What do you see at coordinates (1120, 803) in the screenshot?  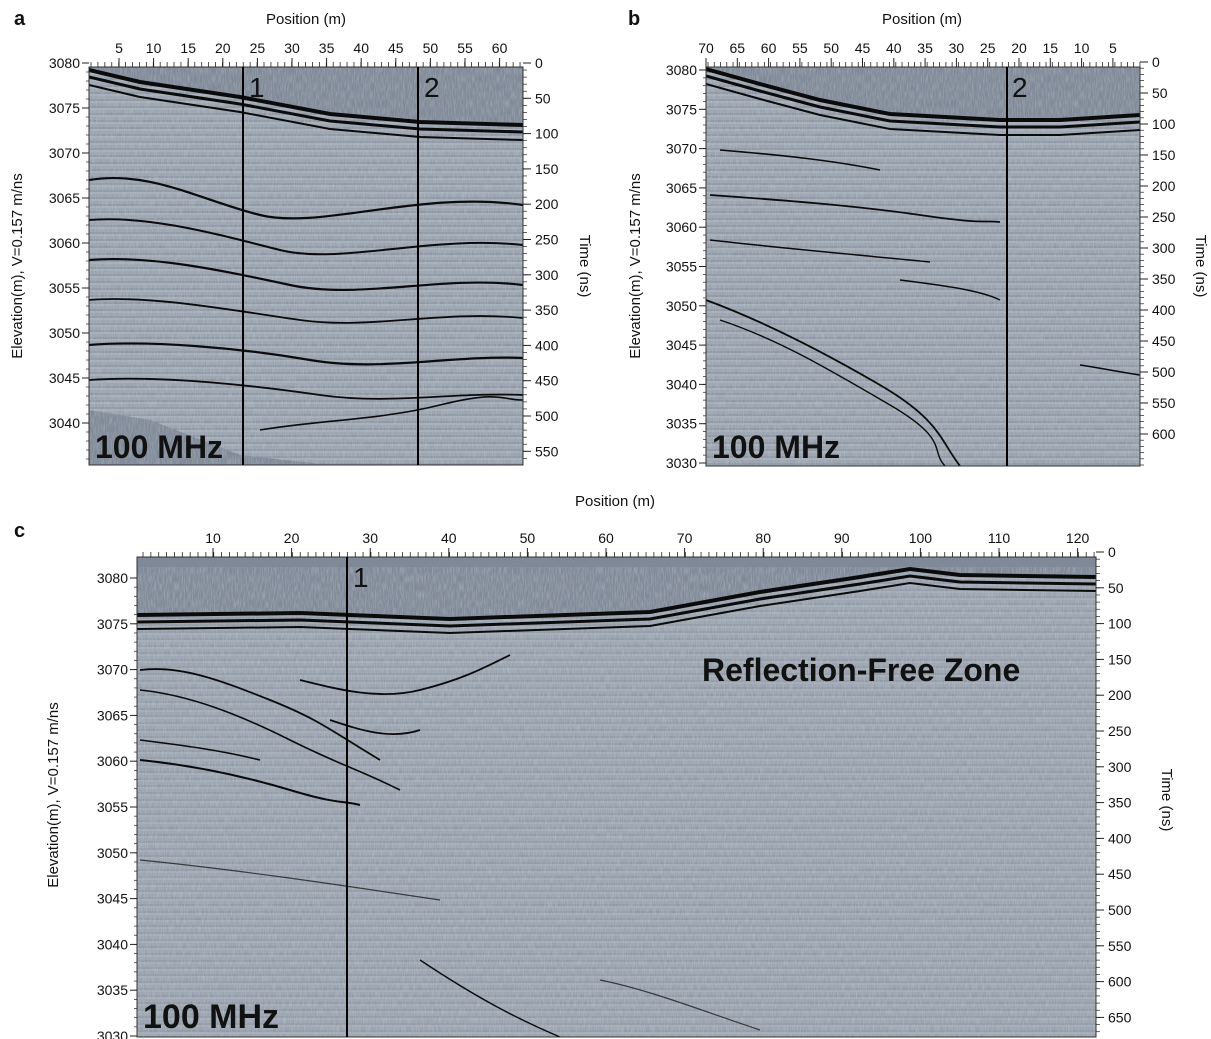 I see `c-time-tick-label: 350` at bounding box center [1120, 803].